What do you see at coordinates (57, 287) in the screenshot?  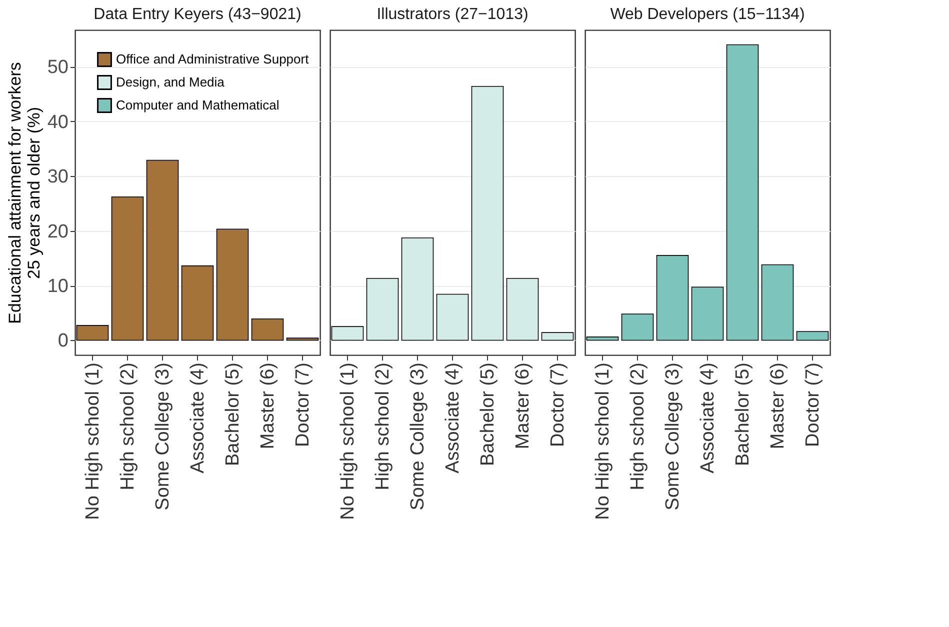 I see `y-tick-label: 10` at bounding box center [57, 287].